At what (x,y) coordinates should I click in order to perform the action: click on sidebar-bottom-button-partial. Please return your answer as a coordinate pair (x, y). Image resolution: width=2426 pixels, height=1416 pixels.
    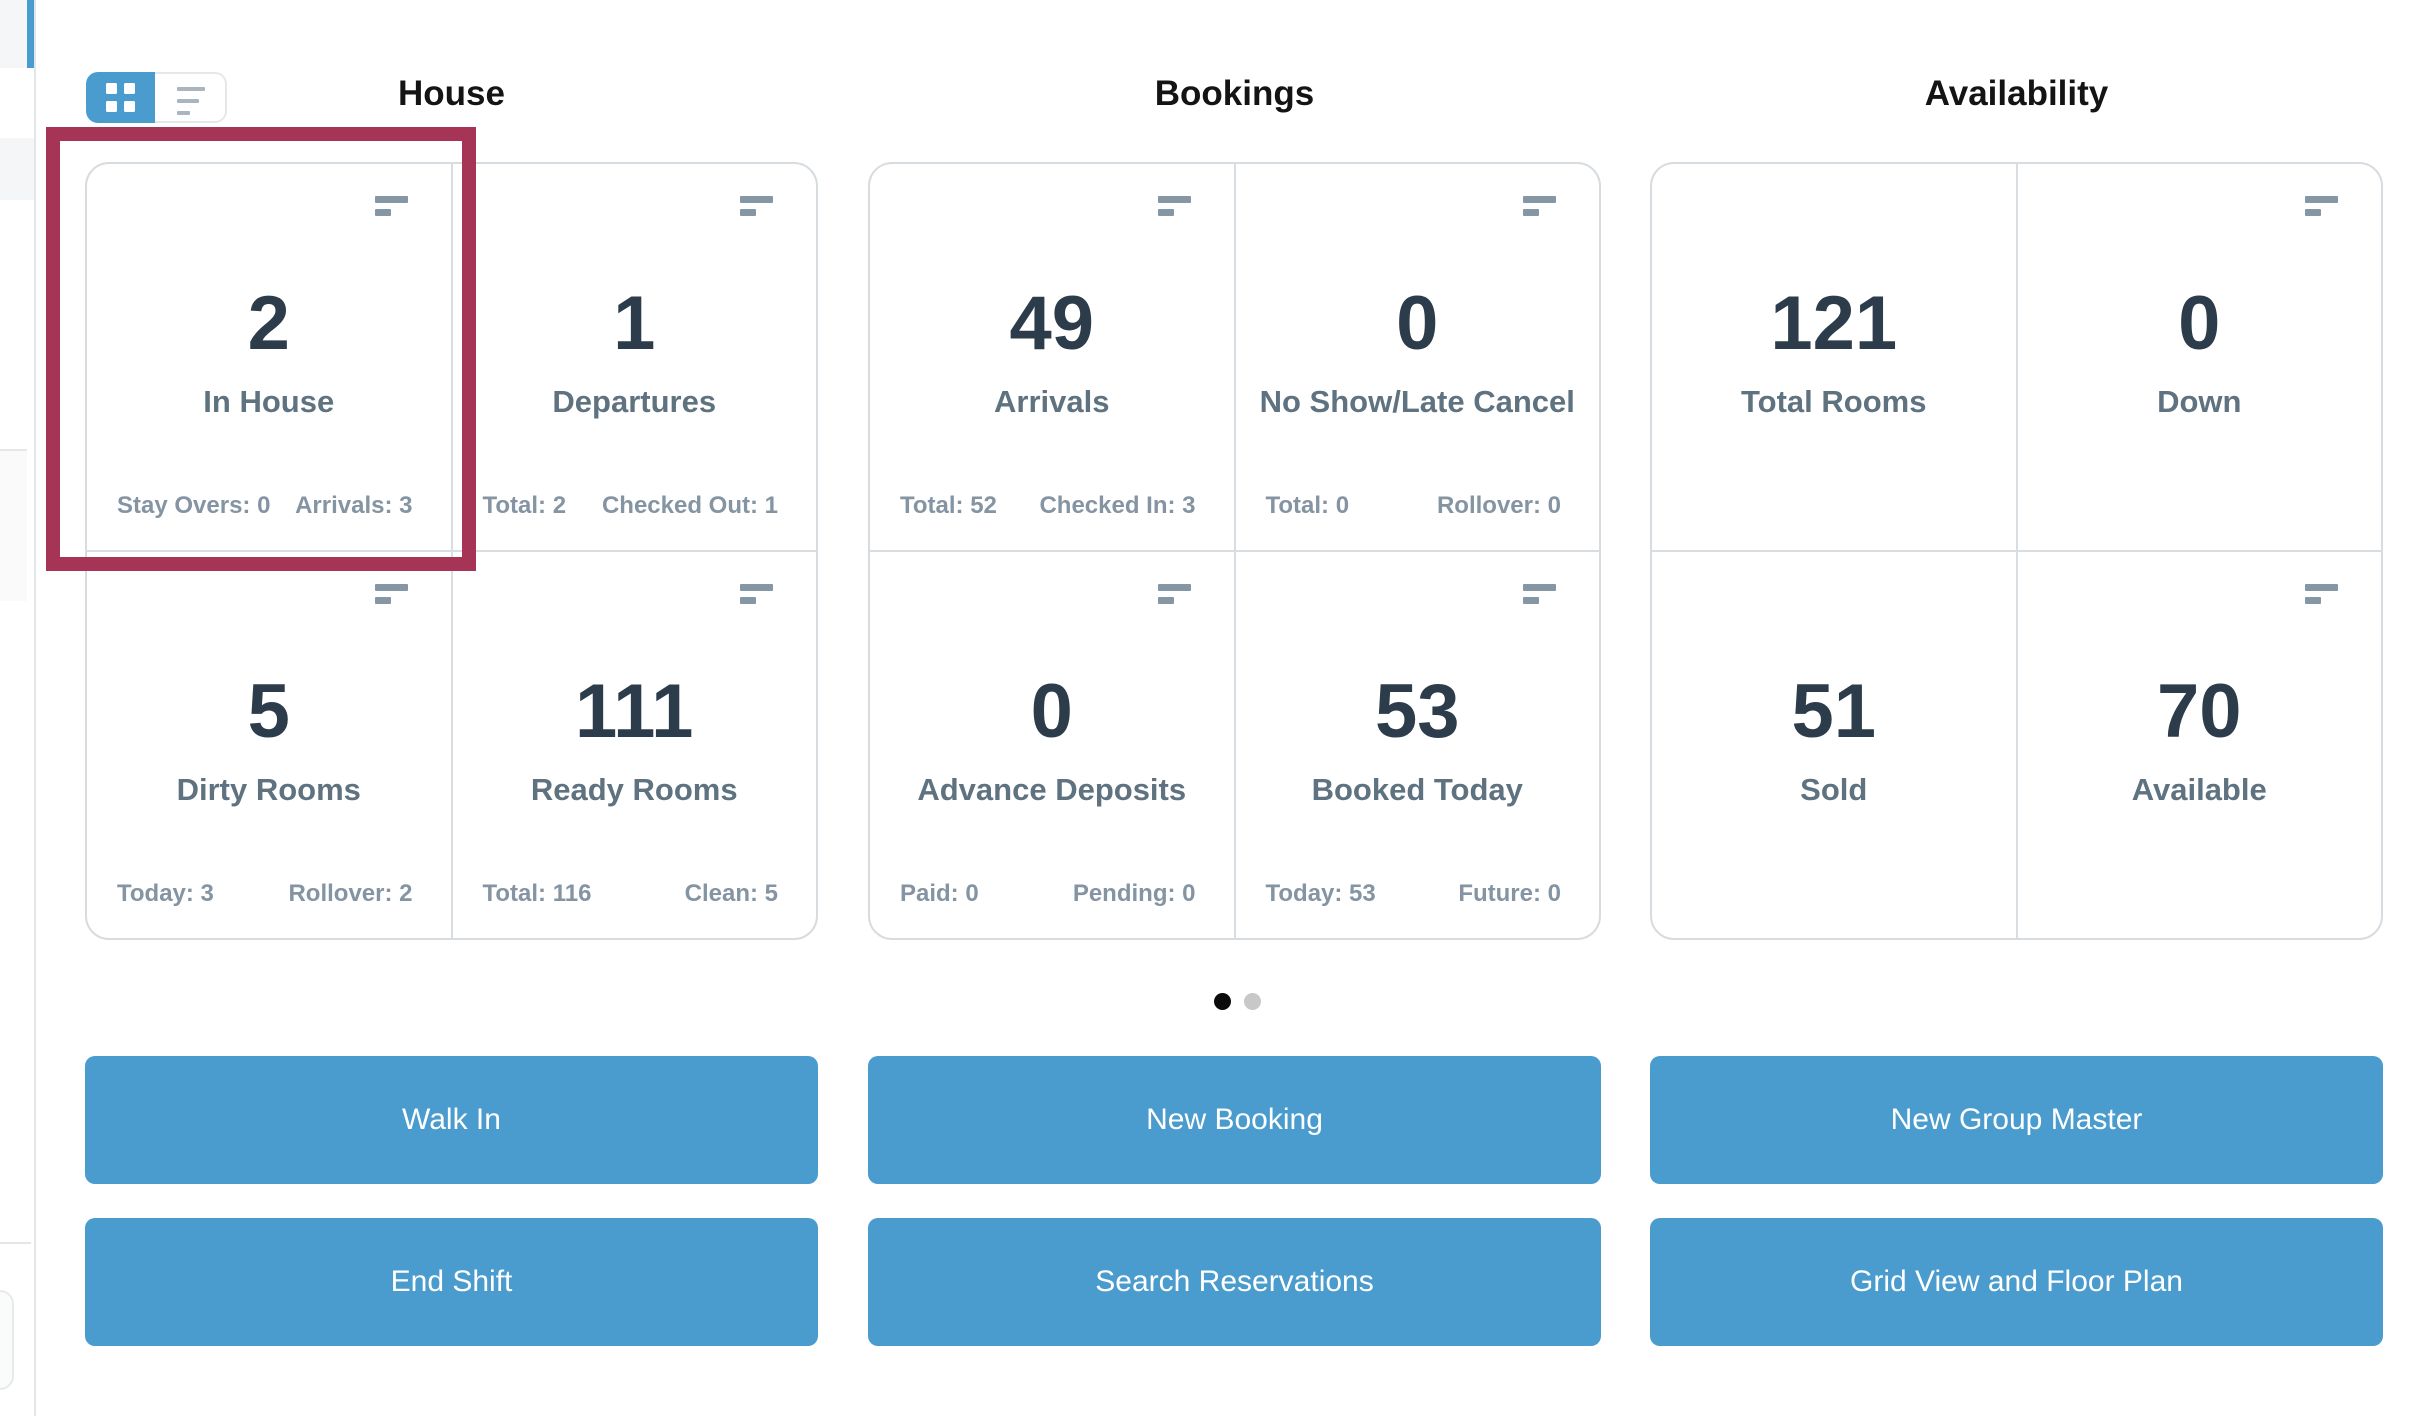
    Looking at the image, I should click on (7, 1340).